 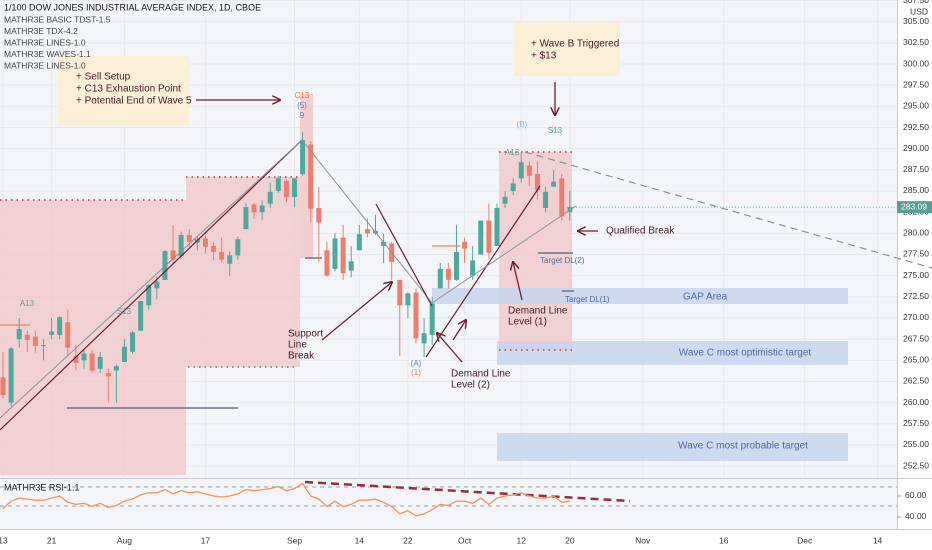 What do you see at coordinates (504, 254) in the screenshot?
I see `demand-line` at bounding box center [504, 254].